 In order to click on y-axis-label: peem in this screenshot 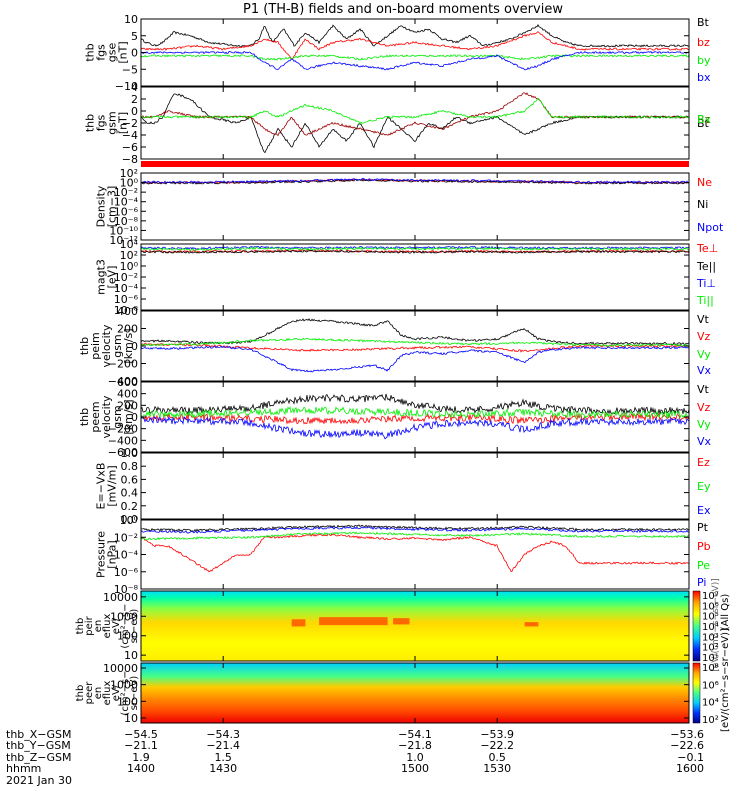, I will do `click(95, 416)`.